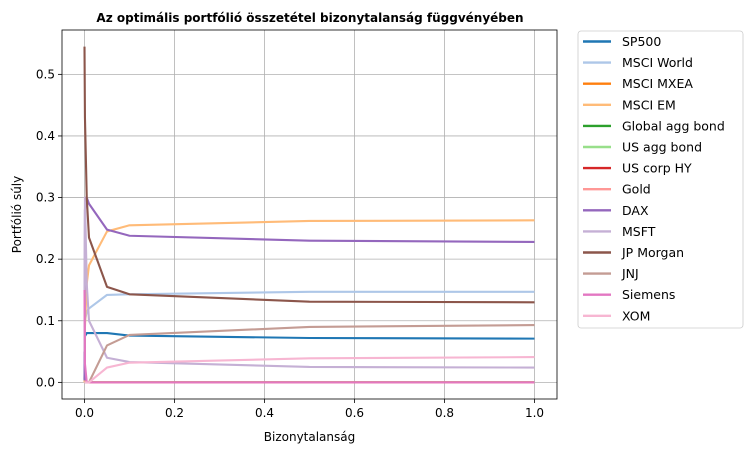 The width and height of the screenshot is (752, 453). I want to click on series-line-jnj, so click(309, 354).